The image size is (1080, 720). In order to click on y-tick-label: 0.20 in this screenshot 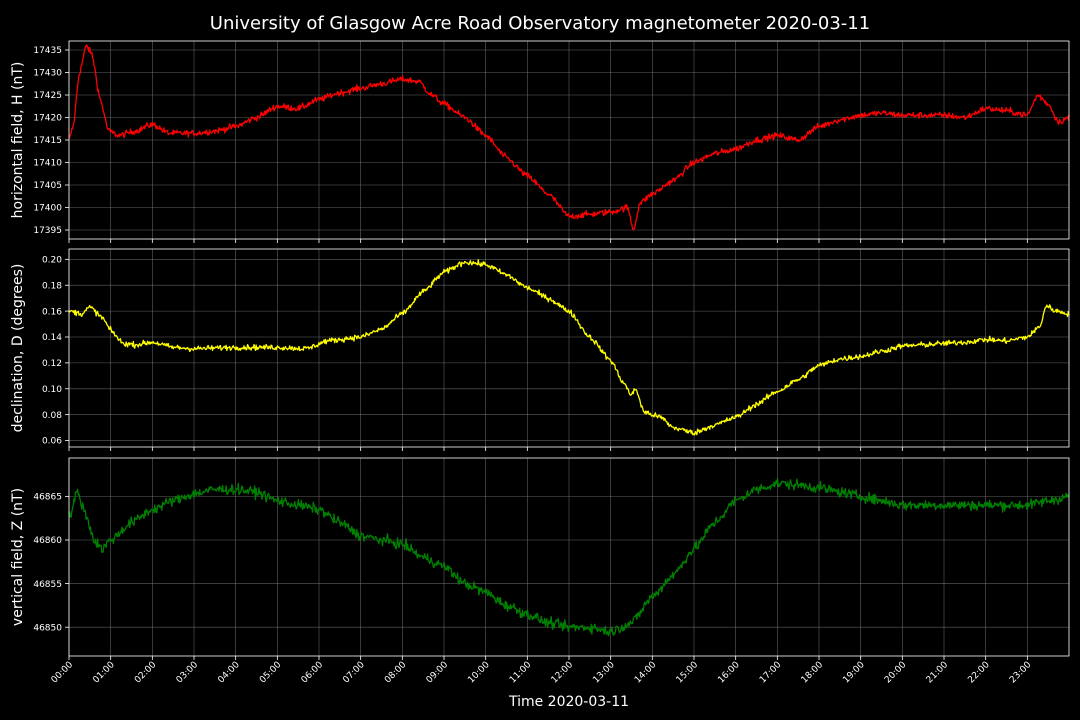, I will do `click(52, 261)`.